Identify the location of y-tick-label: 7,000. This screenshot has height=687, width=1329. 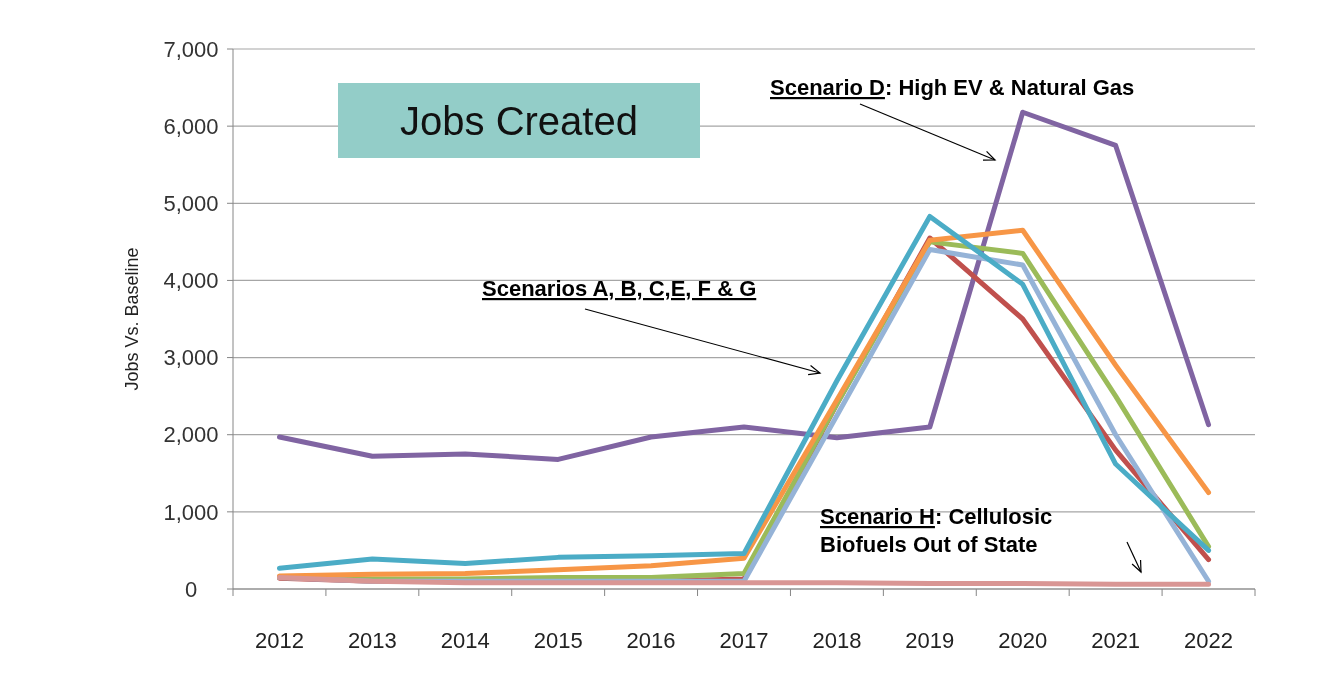
(191, 49).